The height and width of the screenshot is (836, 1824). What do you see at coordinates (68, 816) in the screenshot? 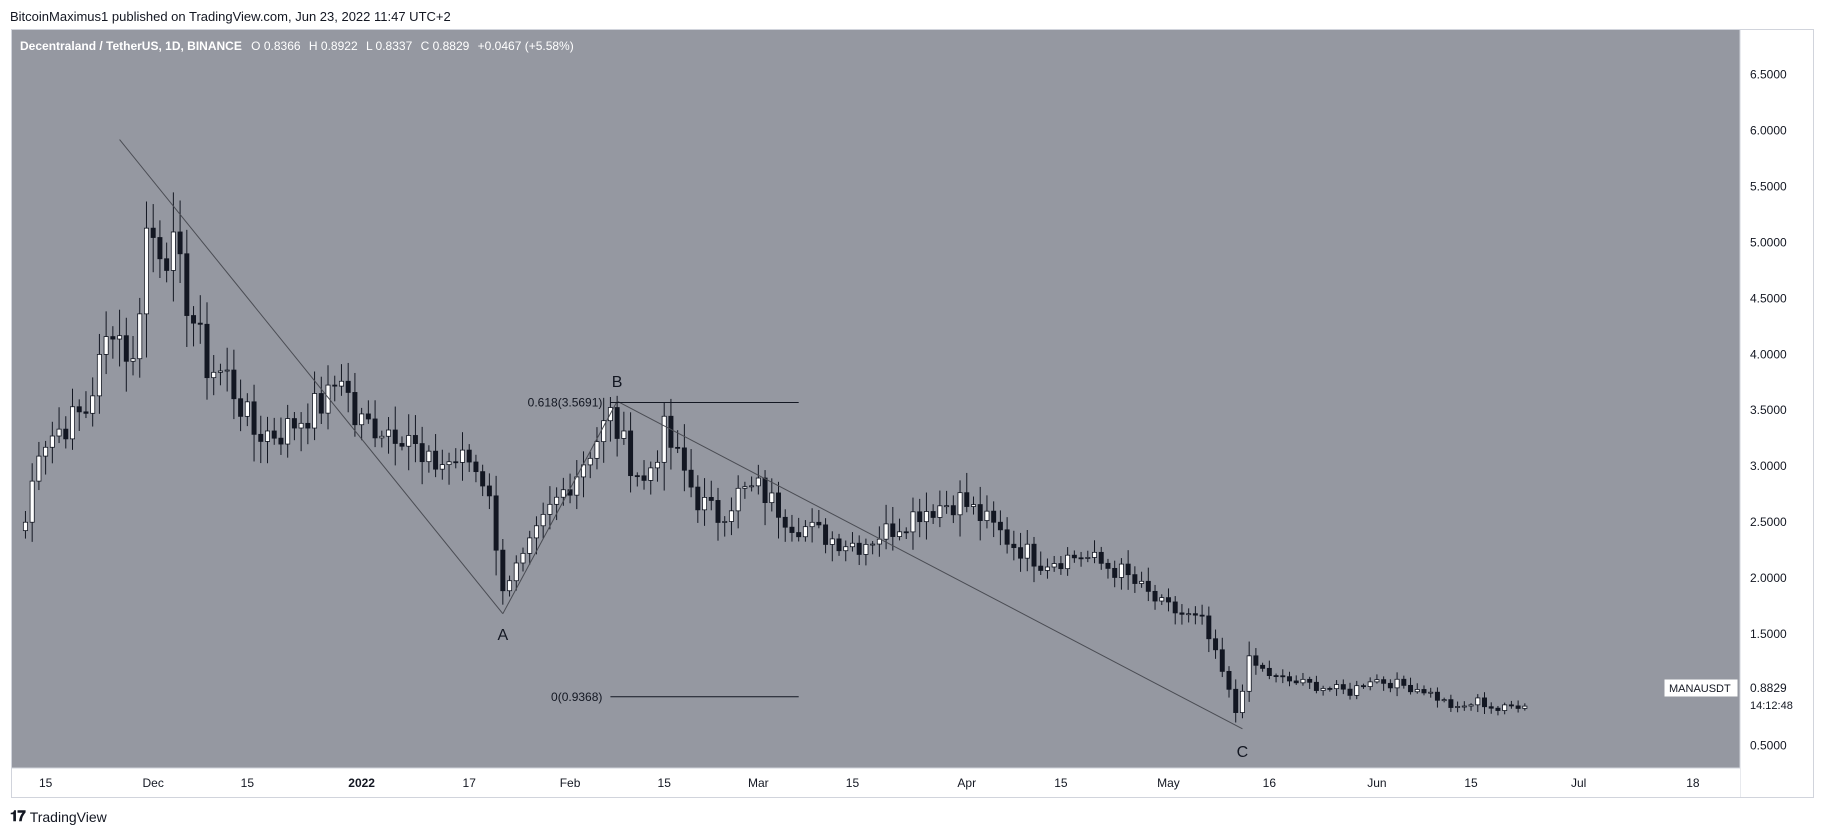
I see `footer-brand: TradingView` at bounding box center [68, 816].